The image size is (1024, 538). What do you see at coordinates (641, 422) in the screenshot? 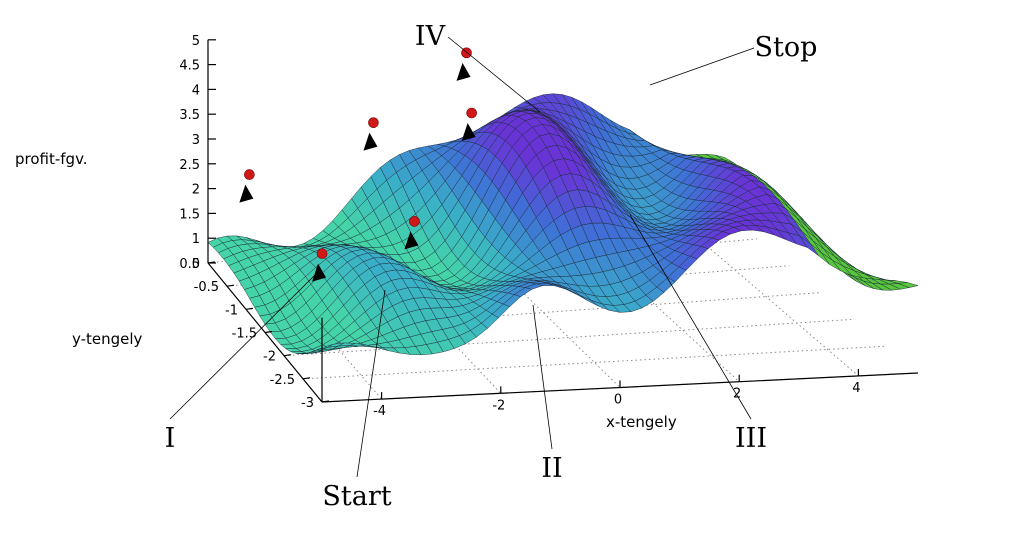
I see `x-axis-label: x-tengely` at bounding box center [641, 422].